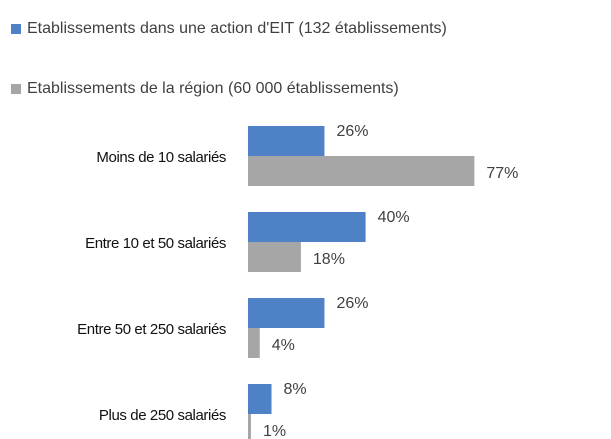 The height and width of the screenshot is (439, 611). What do you see at coordinates (162, 415) in the screenshot?
I see `category-label: Plus de 250 salariés` at bounding box center [162, 415].